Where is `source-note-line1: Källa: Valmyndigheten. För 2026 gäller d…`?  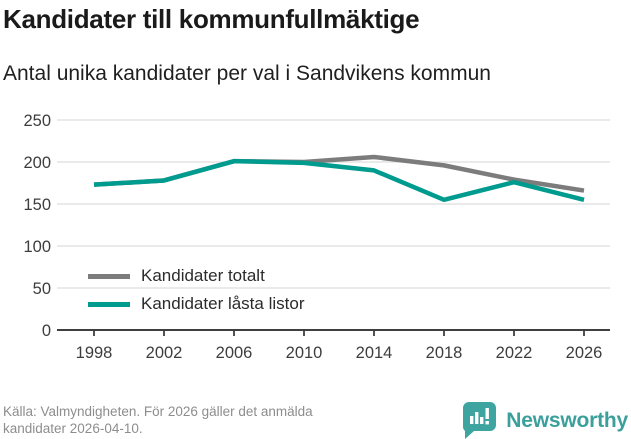
source-note-line1: Källa: Valmyndigheten. För 2026 gäller d… is located at coordinates (158, 411).